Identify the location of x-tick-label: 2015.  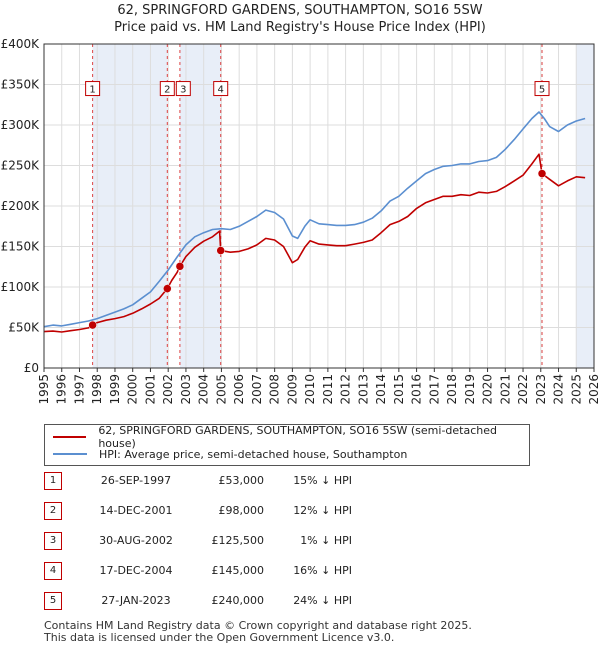
(399, 389).